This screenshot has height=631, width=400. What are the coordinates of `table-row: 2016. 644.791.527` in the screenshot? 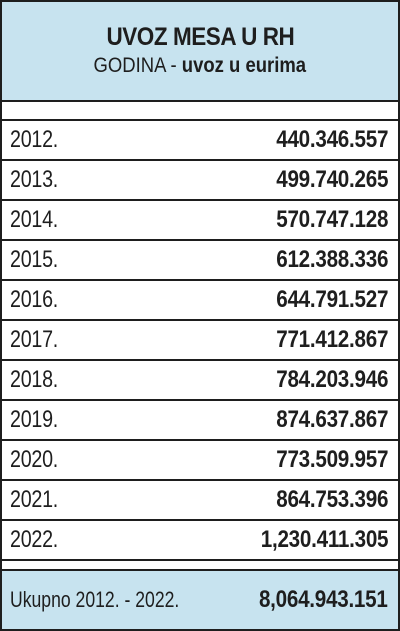 It's located at (200, 301).